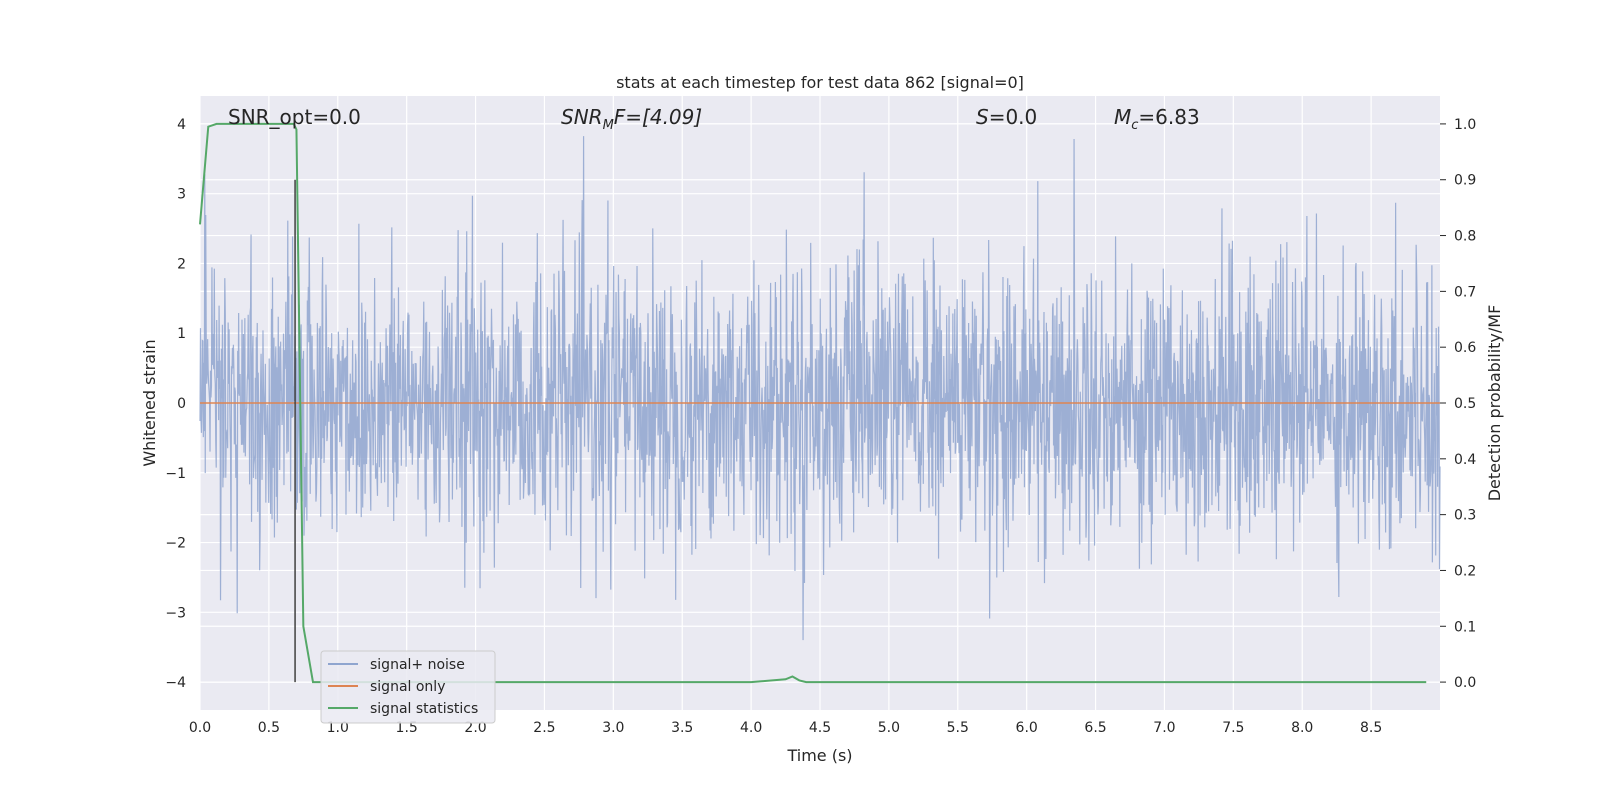  I want to click on y-left-tick-label: 2, so click(181, 264).